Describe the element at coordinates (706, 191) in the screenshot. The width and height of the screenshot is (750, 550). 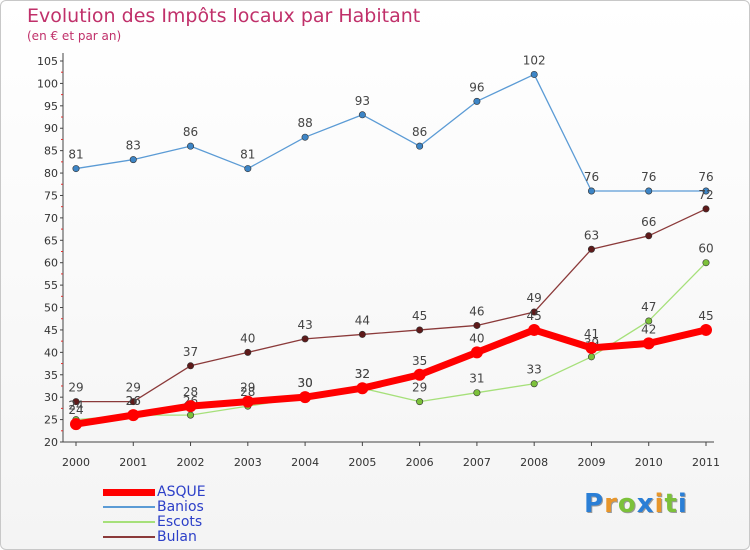
I see `data-point-banios-2011` at that location.